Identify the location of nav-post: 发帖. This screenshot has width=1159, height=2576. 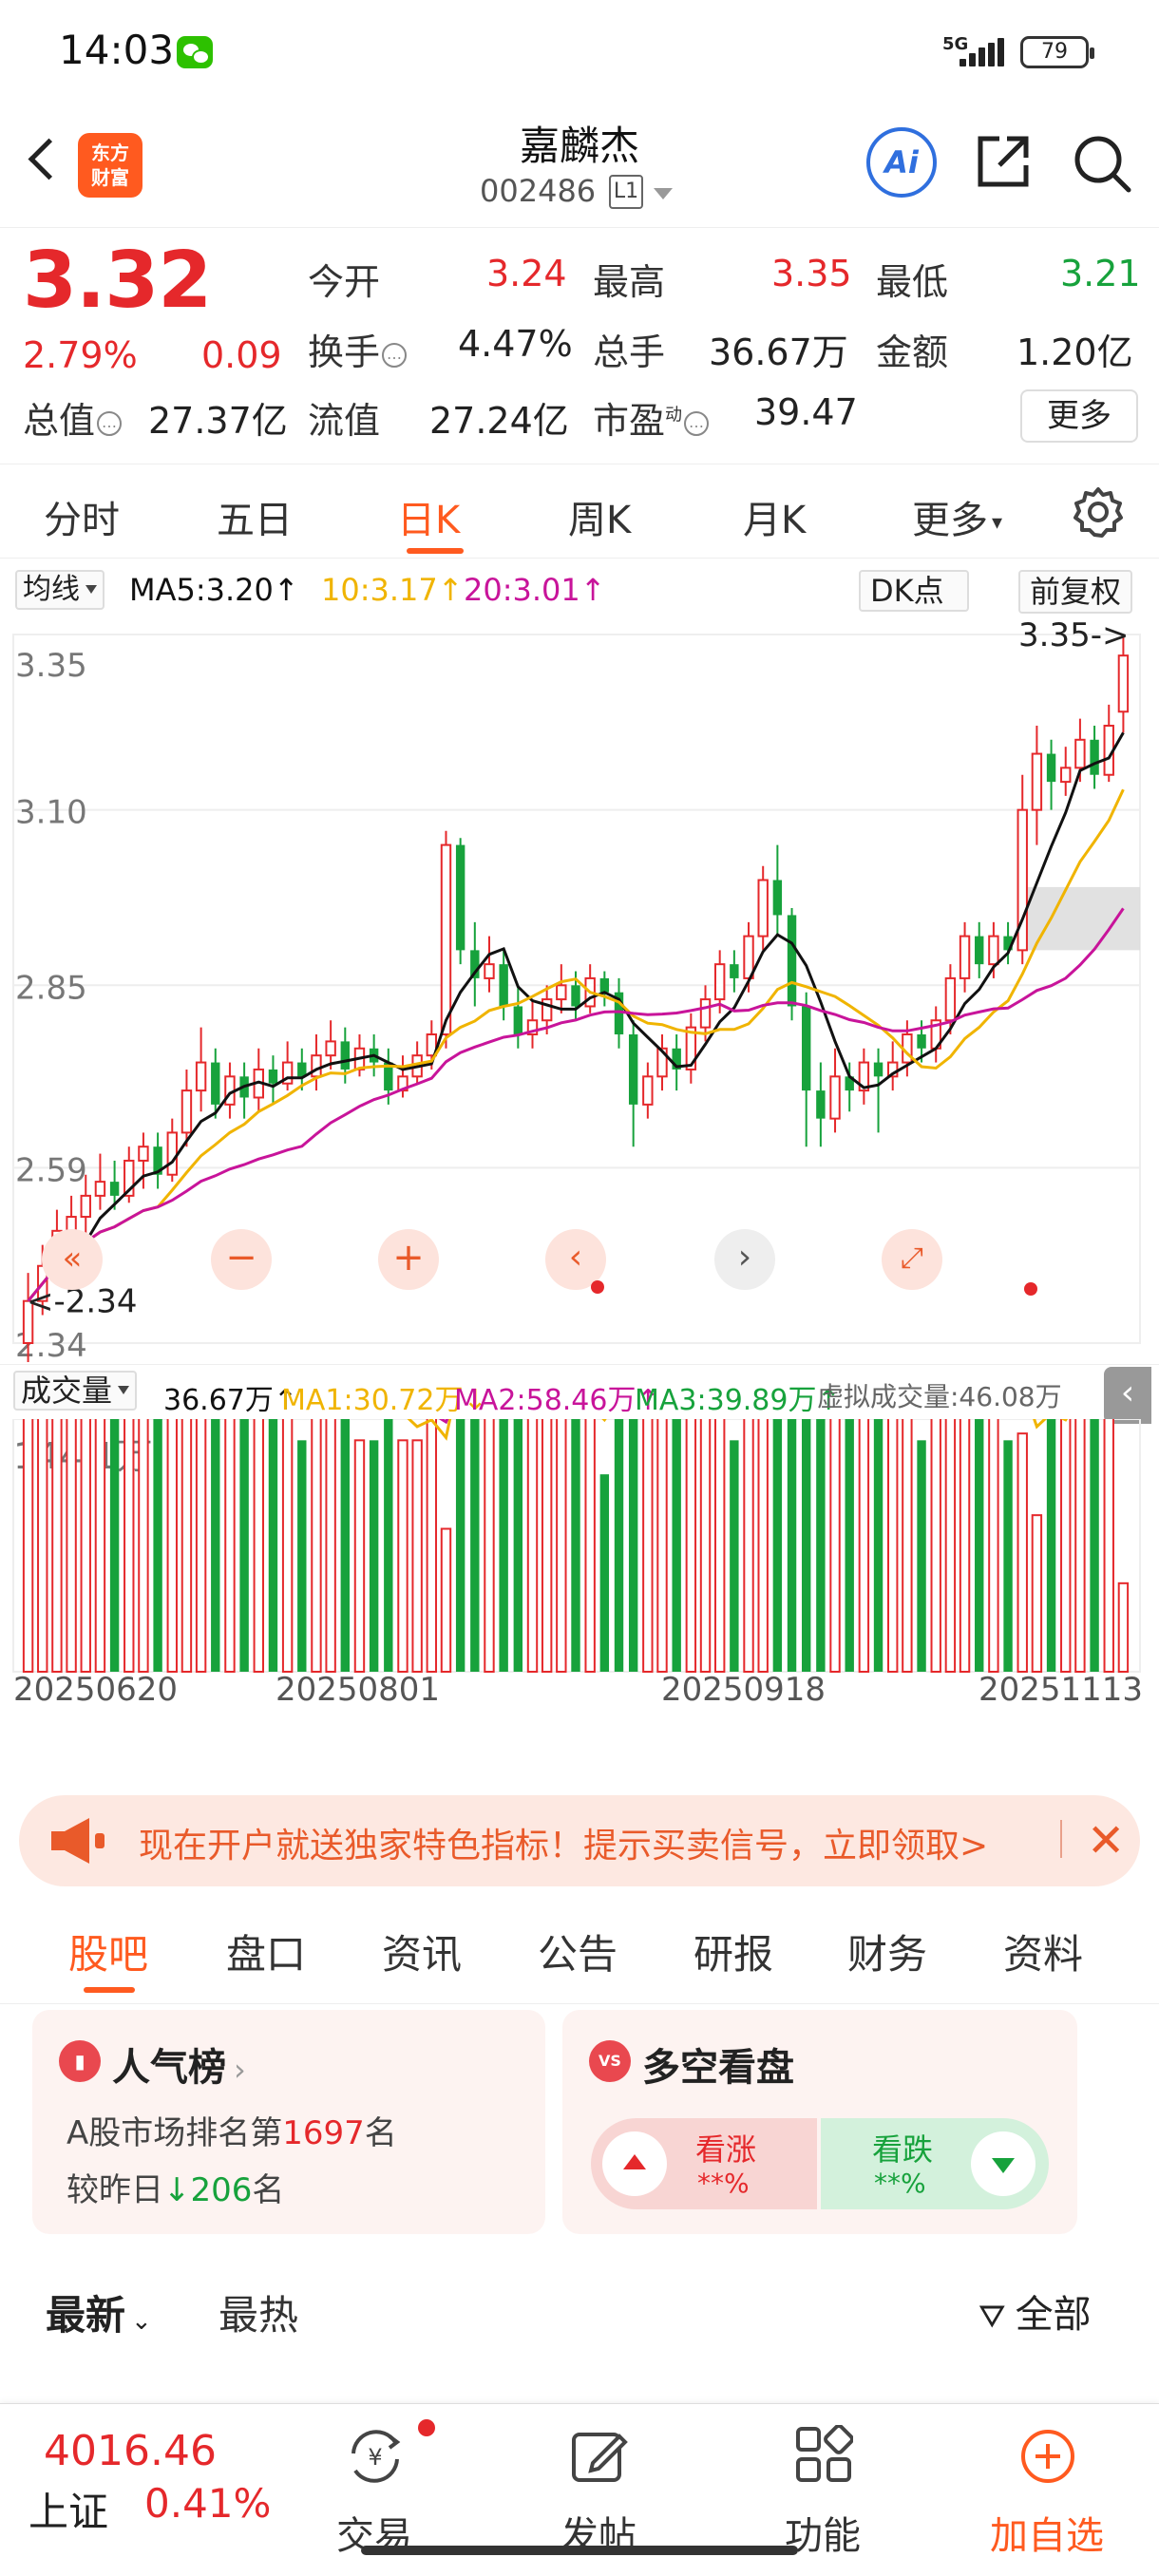
(598, 2487).